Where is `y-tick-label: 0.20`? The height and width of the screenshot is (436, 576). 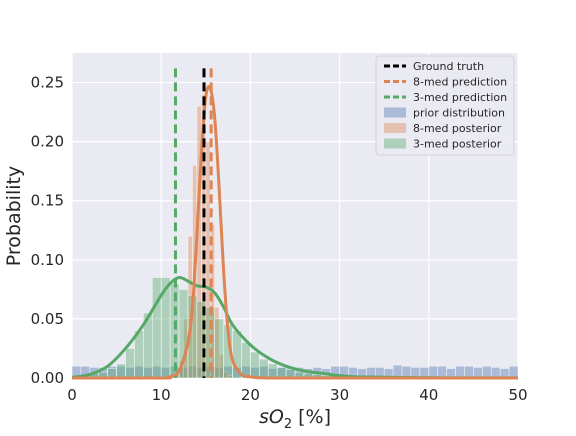
y-tick-label: 0.20 is located at coordinates (47, 142).